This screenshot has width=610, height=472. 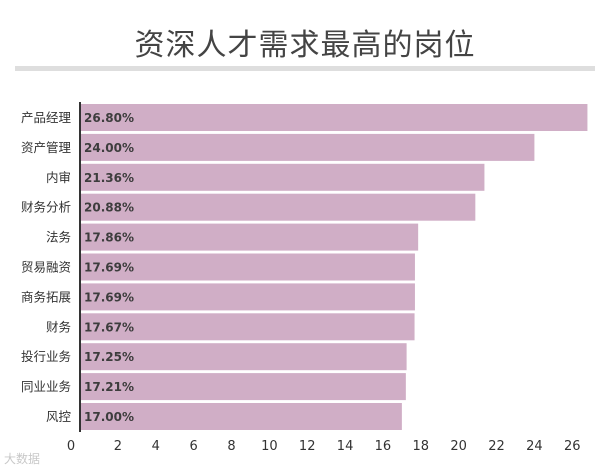 What do you see at coordinates (109, 178) in the screenshot?
I see `data-label: 21.36%` at bounding box center [109, 178].